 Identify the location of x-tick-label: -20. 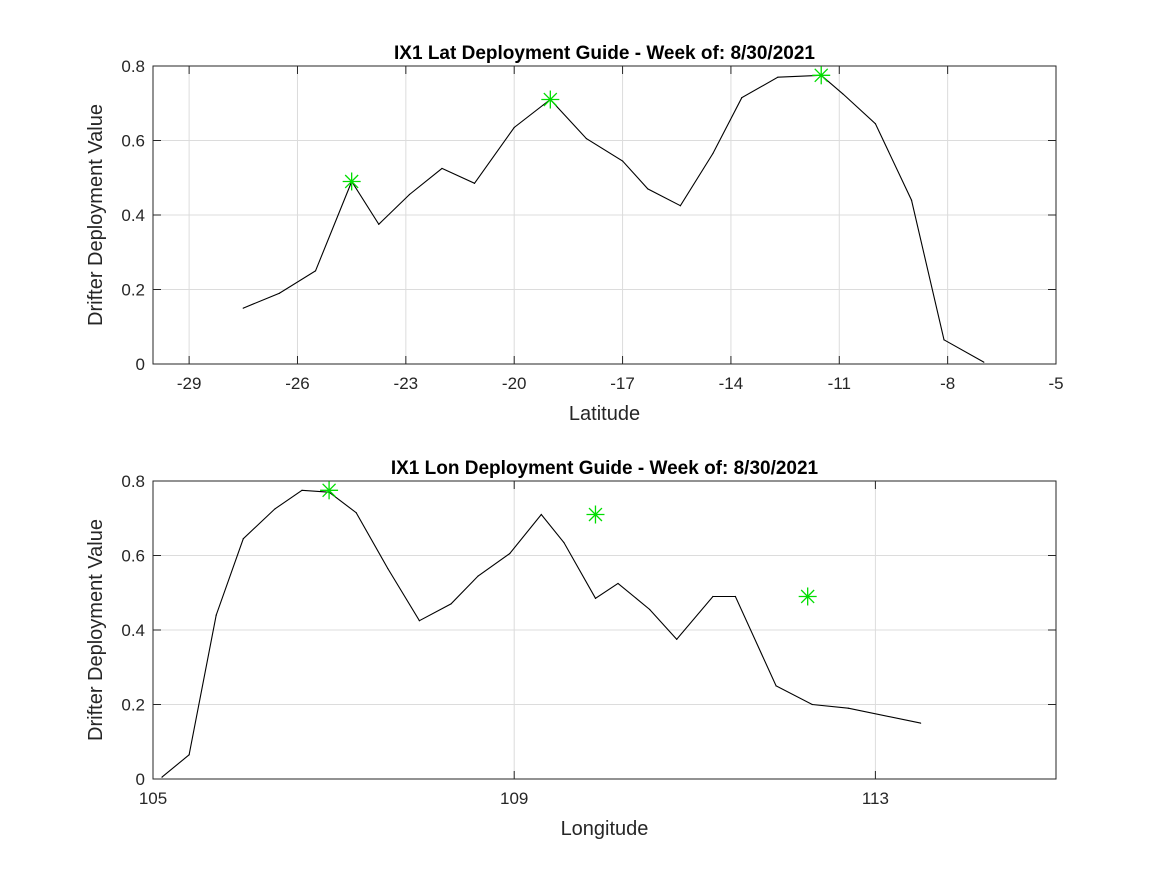
(514, 383).